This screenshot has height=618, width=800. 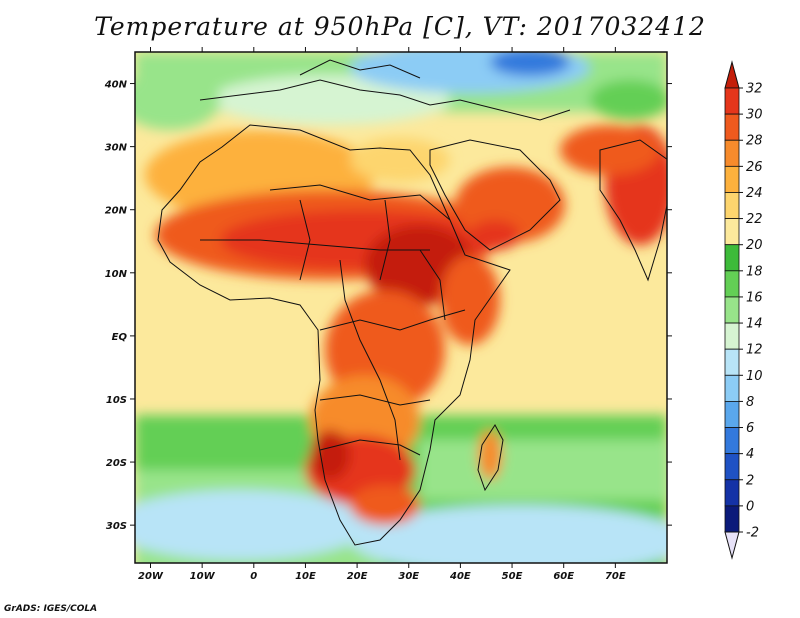 What do you see at coordinates (752, 533) in the screenshot?
I see `colorbar-label: -2` at bounding box center [752, 533].